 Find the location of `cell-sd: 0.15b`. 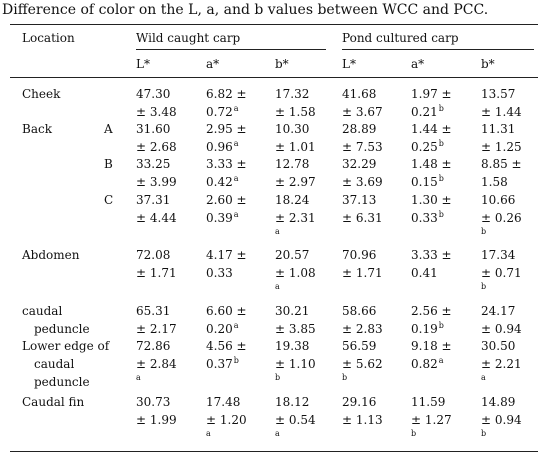

cell-sd: 0.15b is located at coordinates (427, 181).